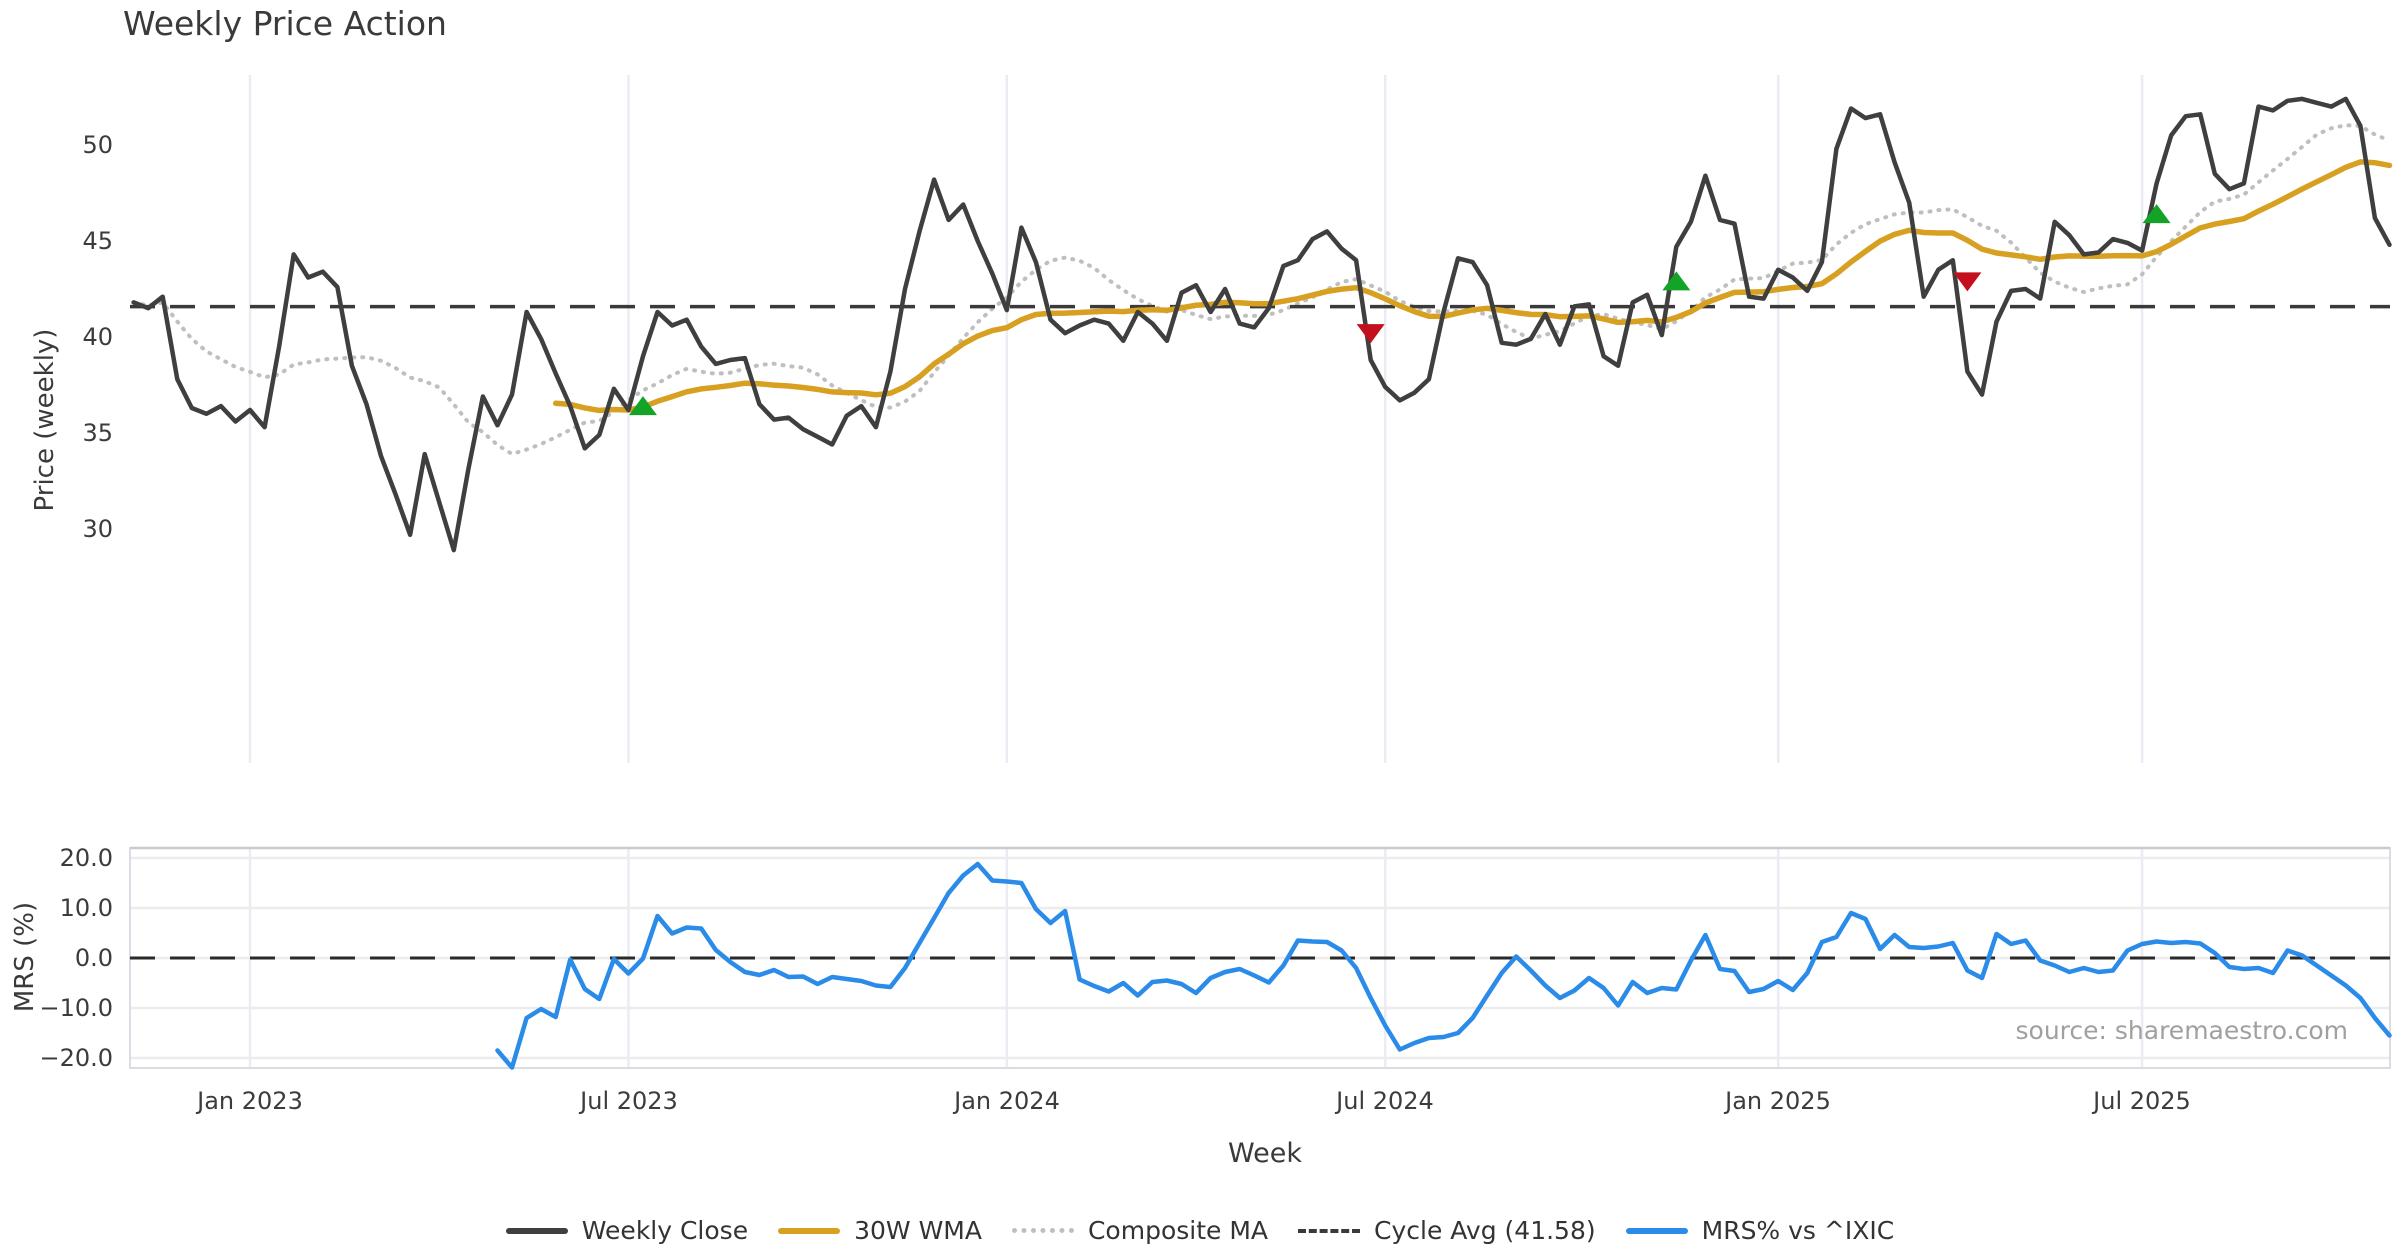 The height and width of the screenshot is (1260, 2400). What do you see at coordinates (665, 1230) in the screenshot?
I see `legend-label: Weekly Close` at bounding box center [665, 1230].